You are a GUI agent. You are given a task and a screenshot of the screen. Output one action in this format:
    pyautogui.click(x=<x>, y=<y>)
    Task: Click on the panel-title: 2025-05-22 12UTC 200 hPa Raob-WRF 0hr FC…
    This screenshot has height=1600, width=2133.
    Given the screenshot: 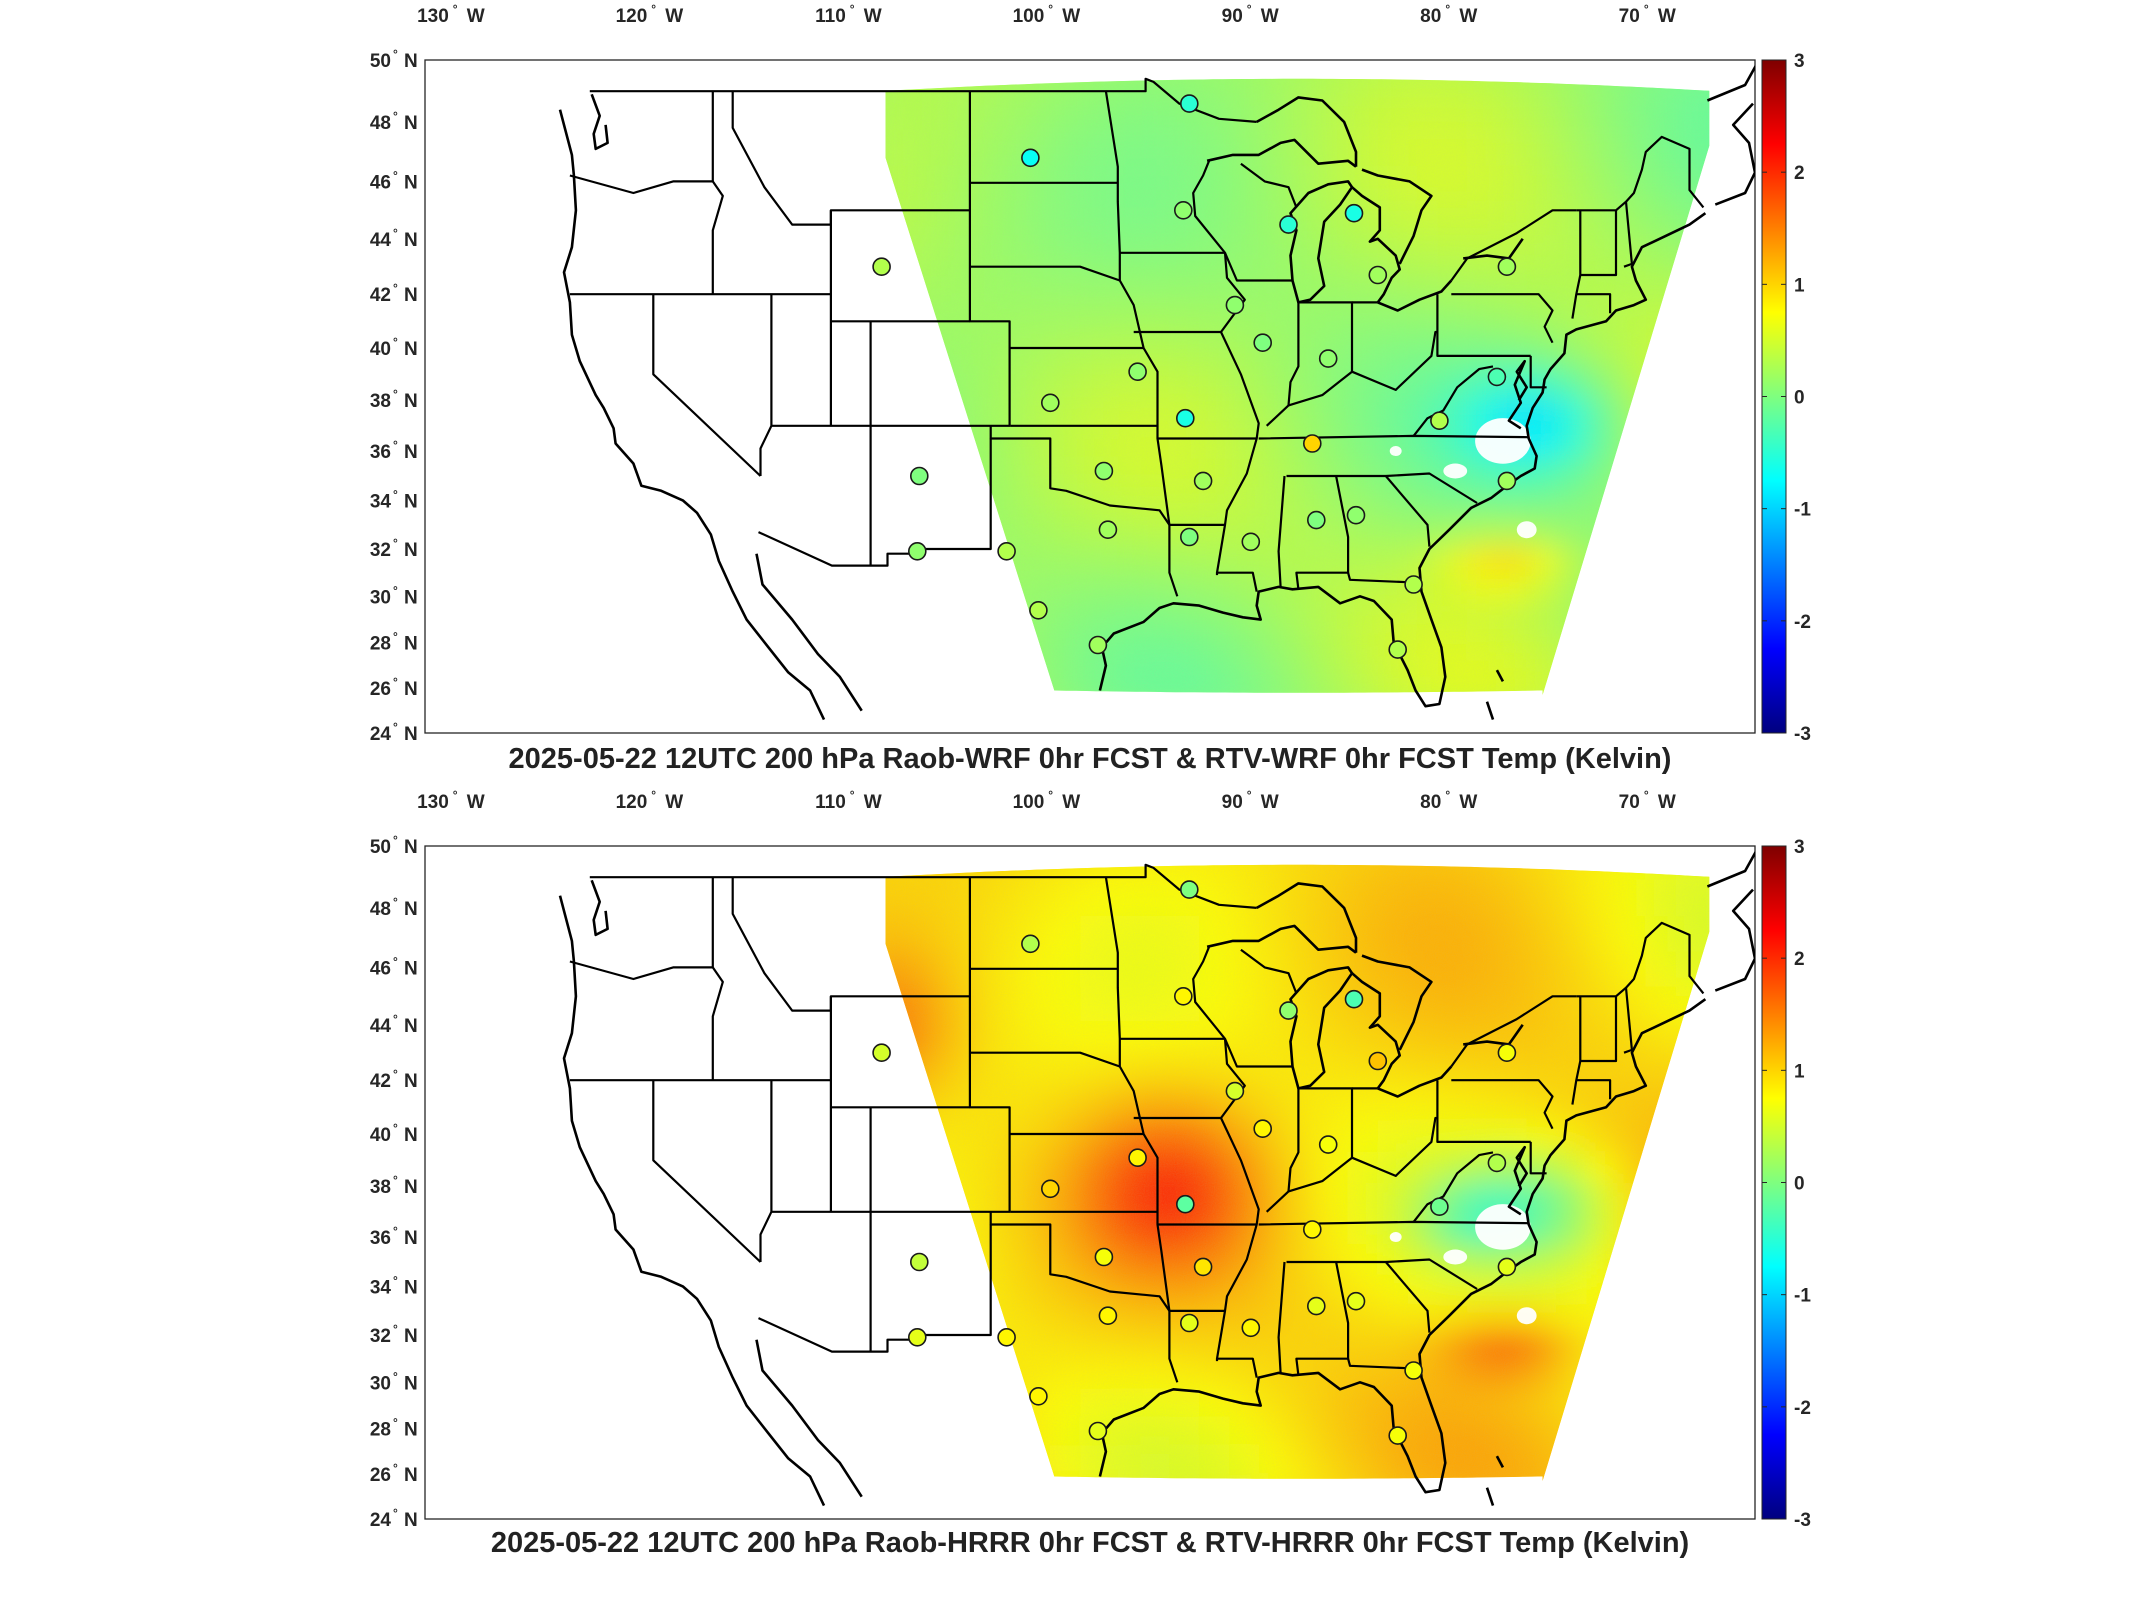 What is the action you would take?
    pyautogui.click(x=1090, y=759)
    